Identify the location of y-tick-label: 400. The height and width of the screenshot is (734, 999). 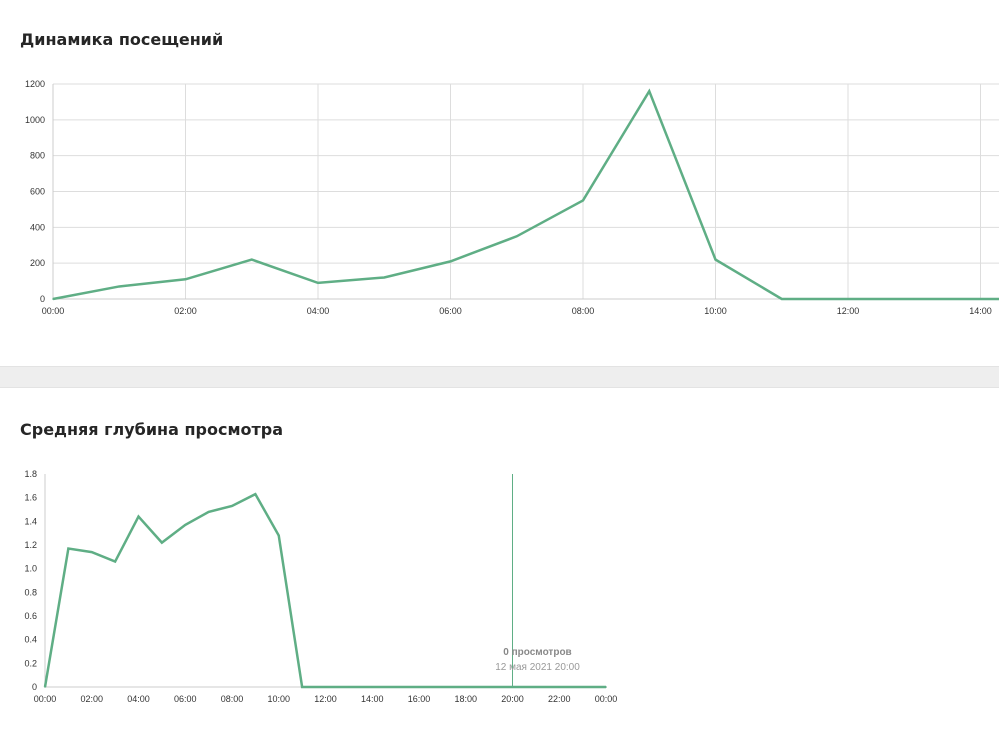
(37, 227).